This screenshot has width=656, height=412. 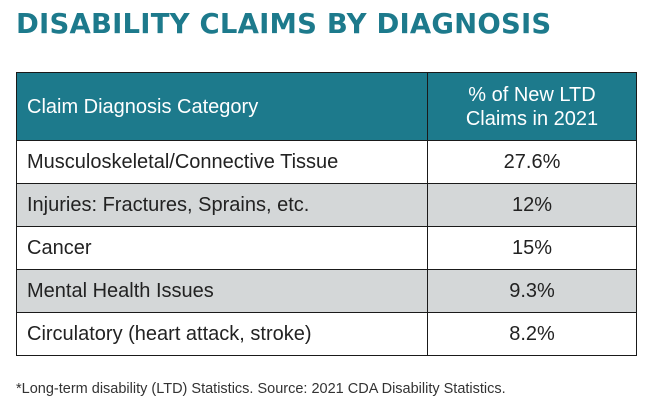 What do you see at coordinates (532, 106) in the screenshot?
I see `column-header-percent: % of New LTD Claims in 2021` at bounding box center [532, 106].